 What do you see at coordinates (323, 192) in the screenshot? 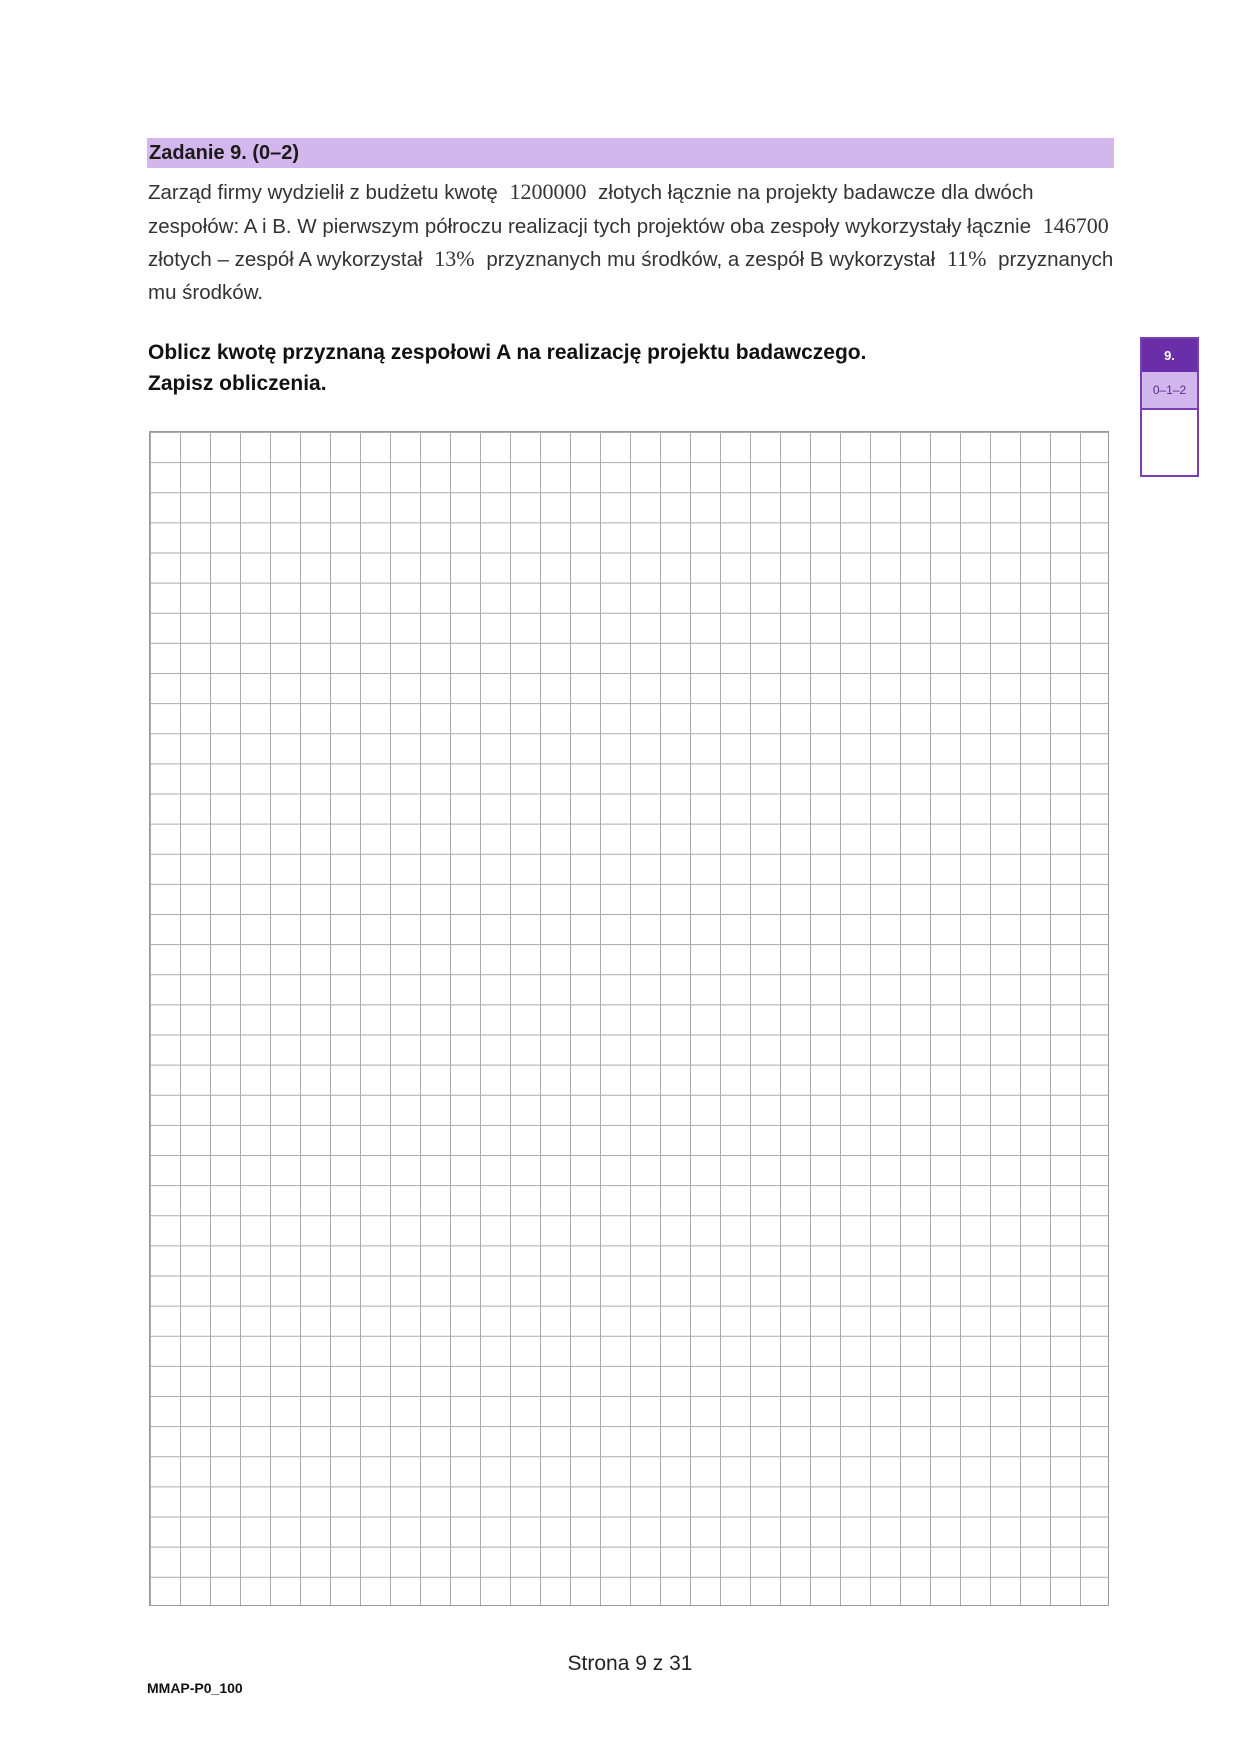
I see `text: Zarząd firmy wydzielił z budżetu kwotę` at bounding box center [323, 192].